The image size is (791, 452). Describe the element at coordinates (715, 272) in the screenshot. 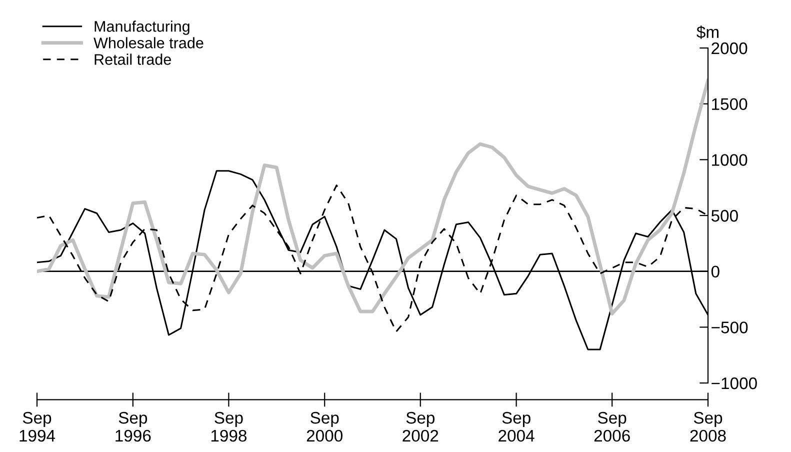

I see `y-tick-label: 0` at that location.